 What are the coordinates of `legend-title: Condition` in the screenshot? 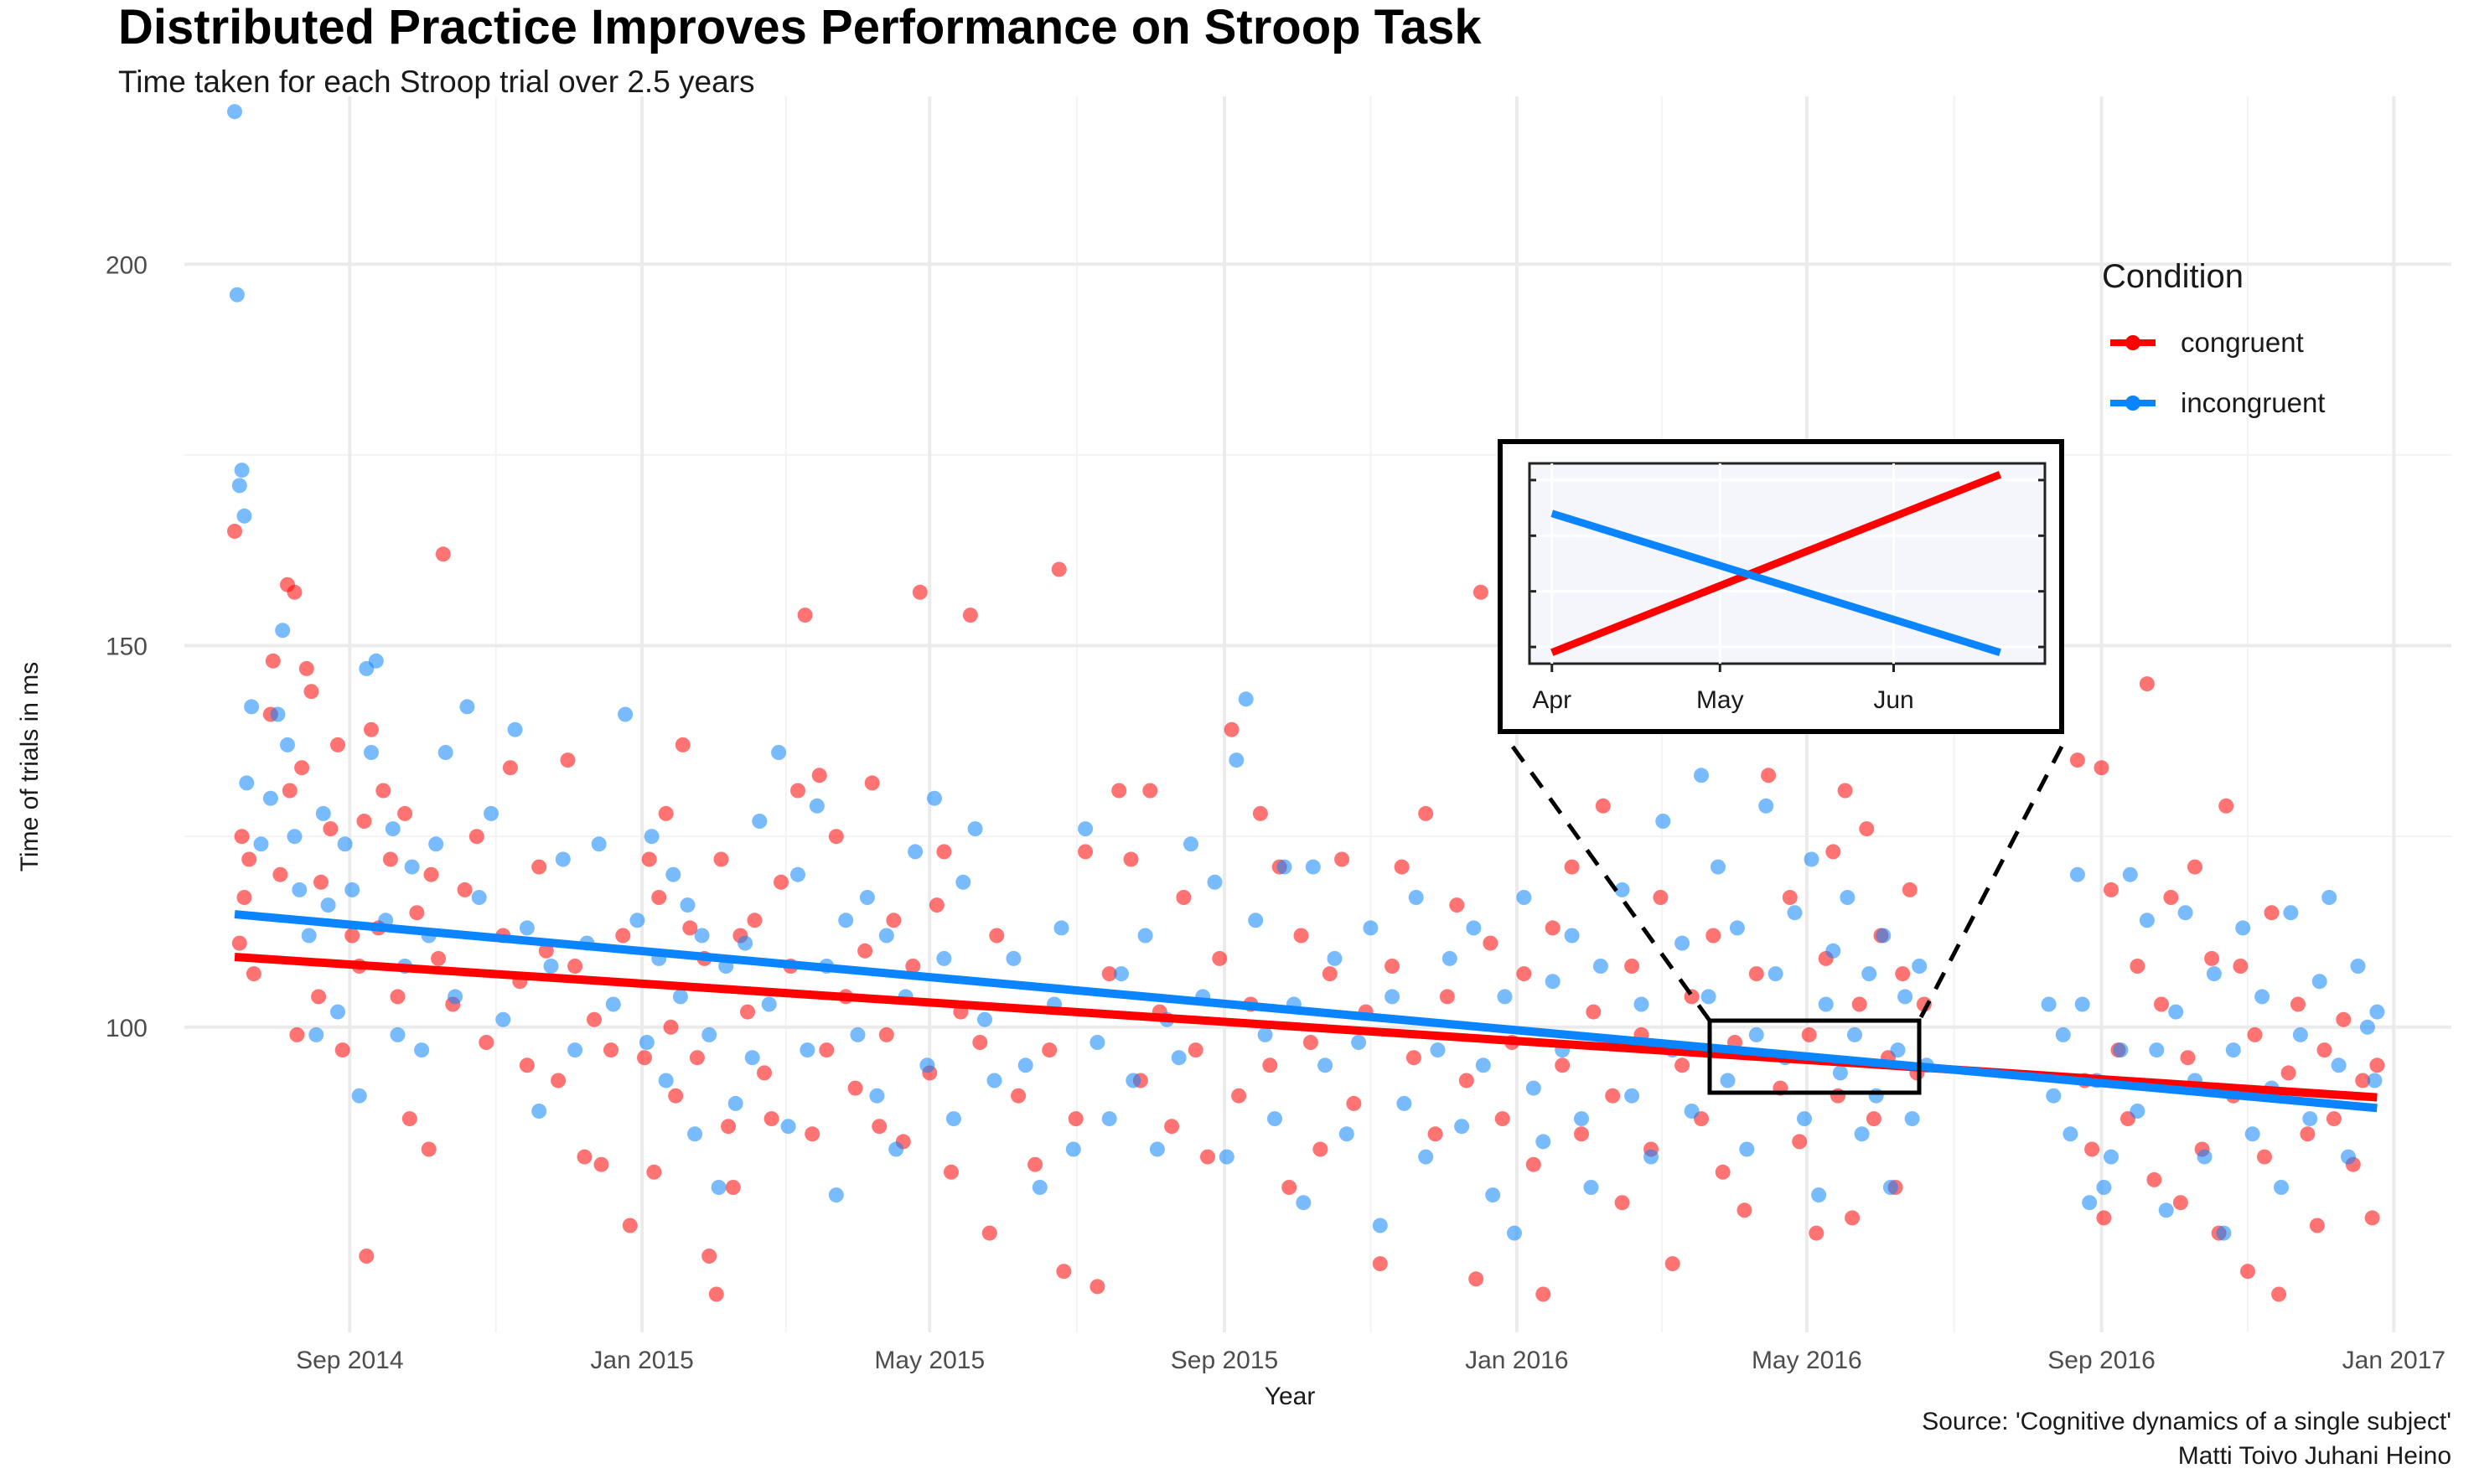 It's located at (2173, 276).